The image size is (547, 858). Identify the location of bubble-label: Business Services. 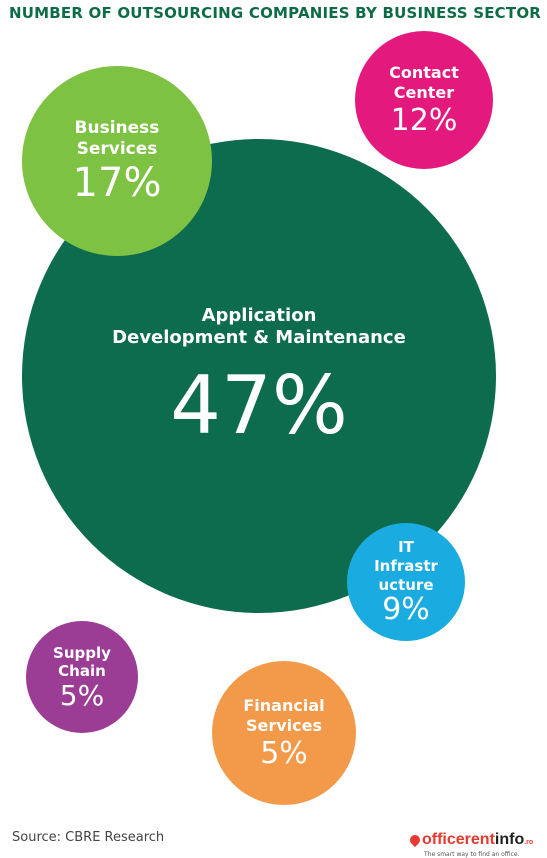
(117, 139).